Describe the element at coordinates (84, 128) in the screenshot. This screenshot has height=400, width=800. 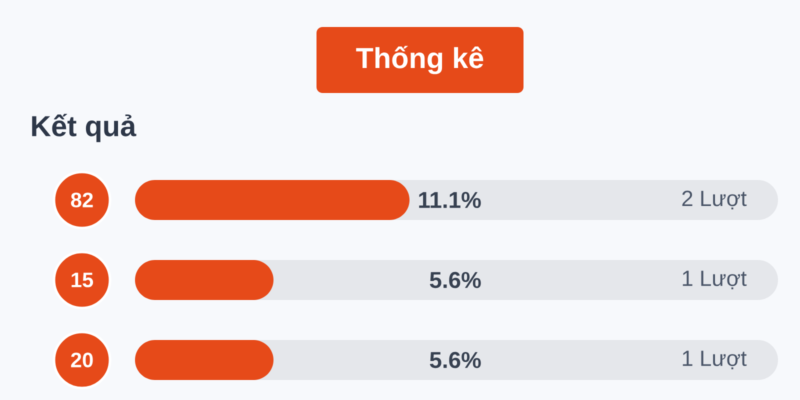
I see `chart-subtitle: Kết quả` at that location.